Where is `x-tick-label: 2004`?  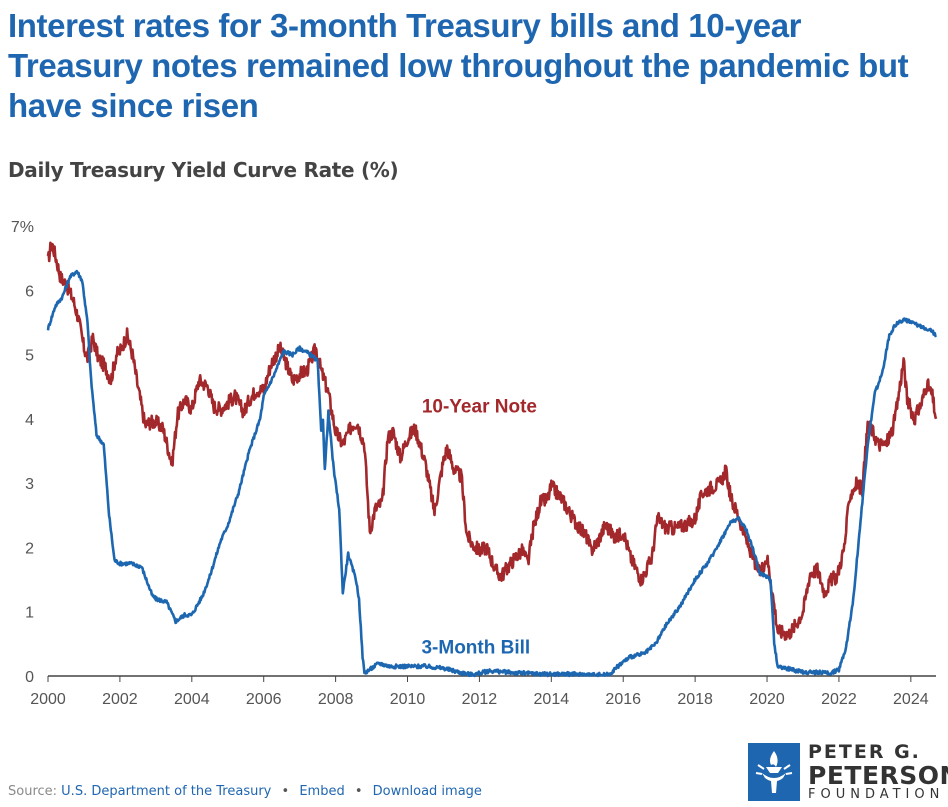
x-tick-label: 2004 is located at coordinates (192, 699).